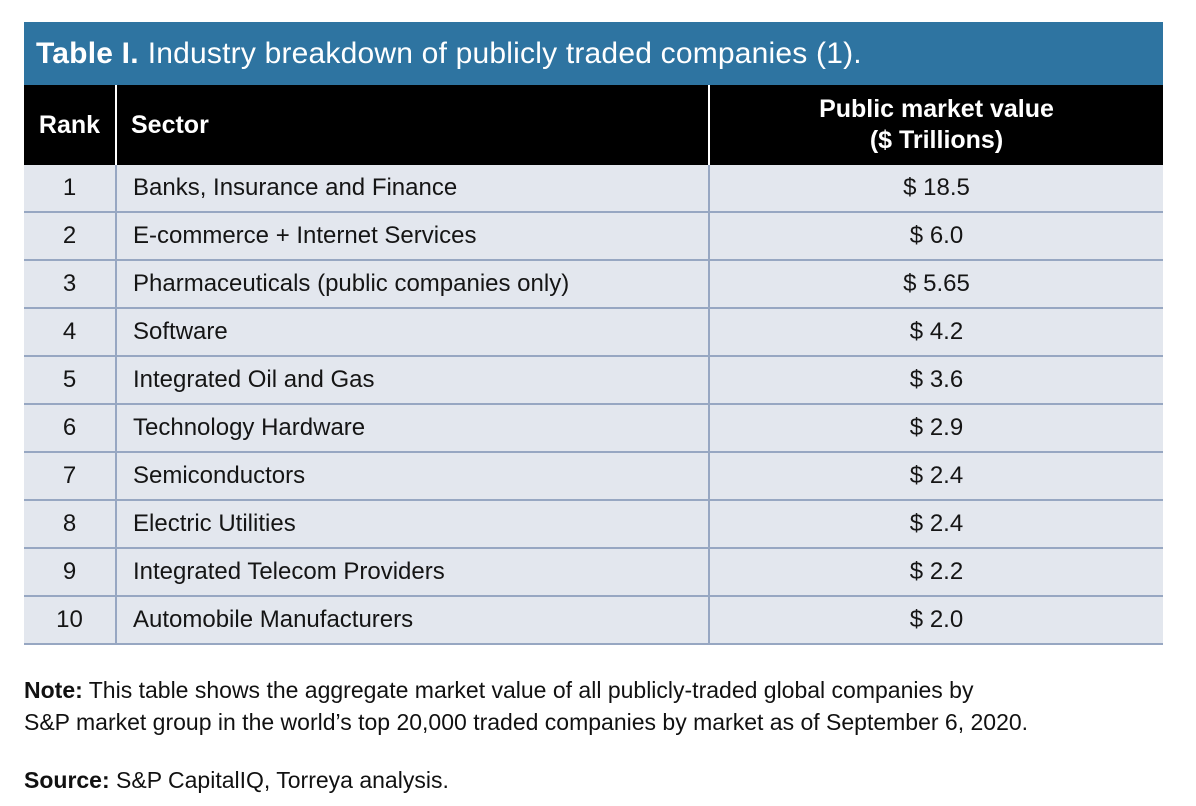 Image resolution: width=1196 pixels, height=806 pixels. What do you see at coordinates (413, 188) in the screenshot?
I see `sector-cell: Banks, Insurance and Finance` at bounding box center [413, 188].